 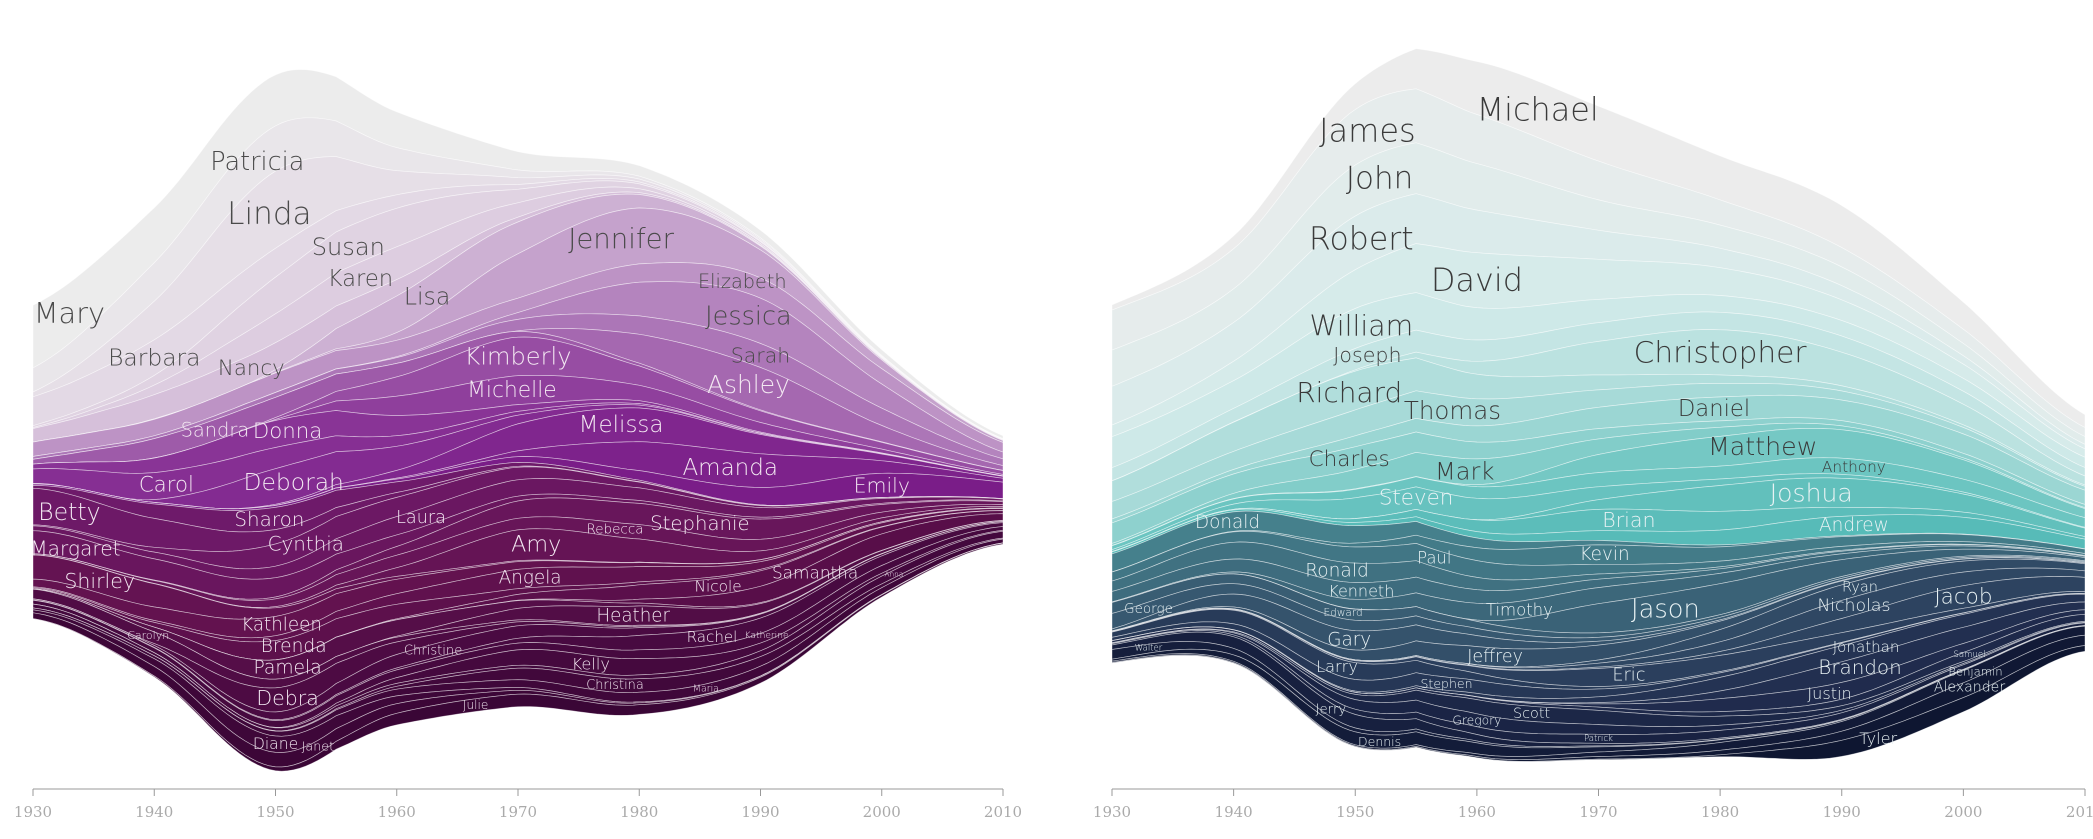 What do you see at coordinates (1878, 738) in the screenshot?
I see `series-label: Tyler` at bounding box center [1878, 738].